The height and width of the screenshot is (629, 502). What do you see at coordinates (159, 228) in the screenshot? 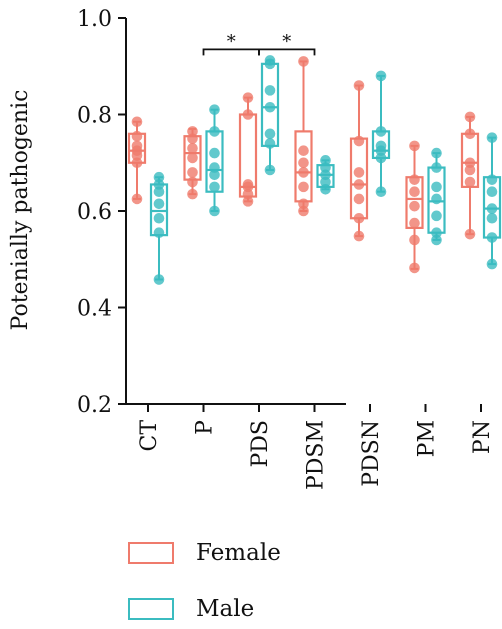
I see `box-male-ct` at bounding box center [159, 228].